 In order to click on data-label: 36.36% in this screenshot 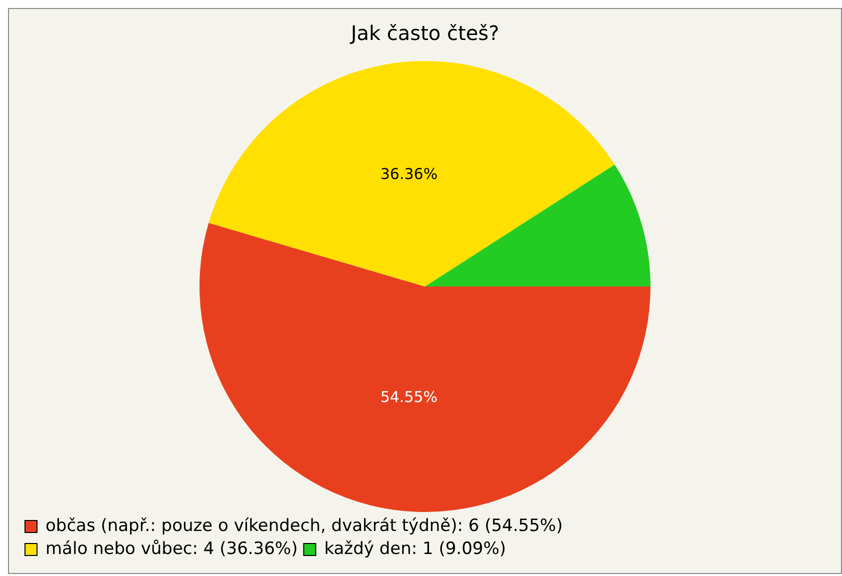, I will do `click(409, 173)`.